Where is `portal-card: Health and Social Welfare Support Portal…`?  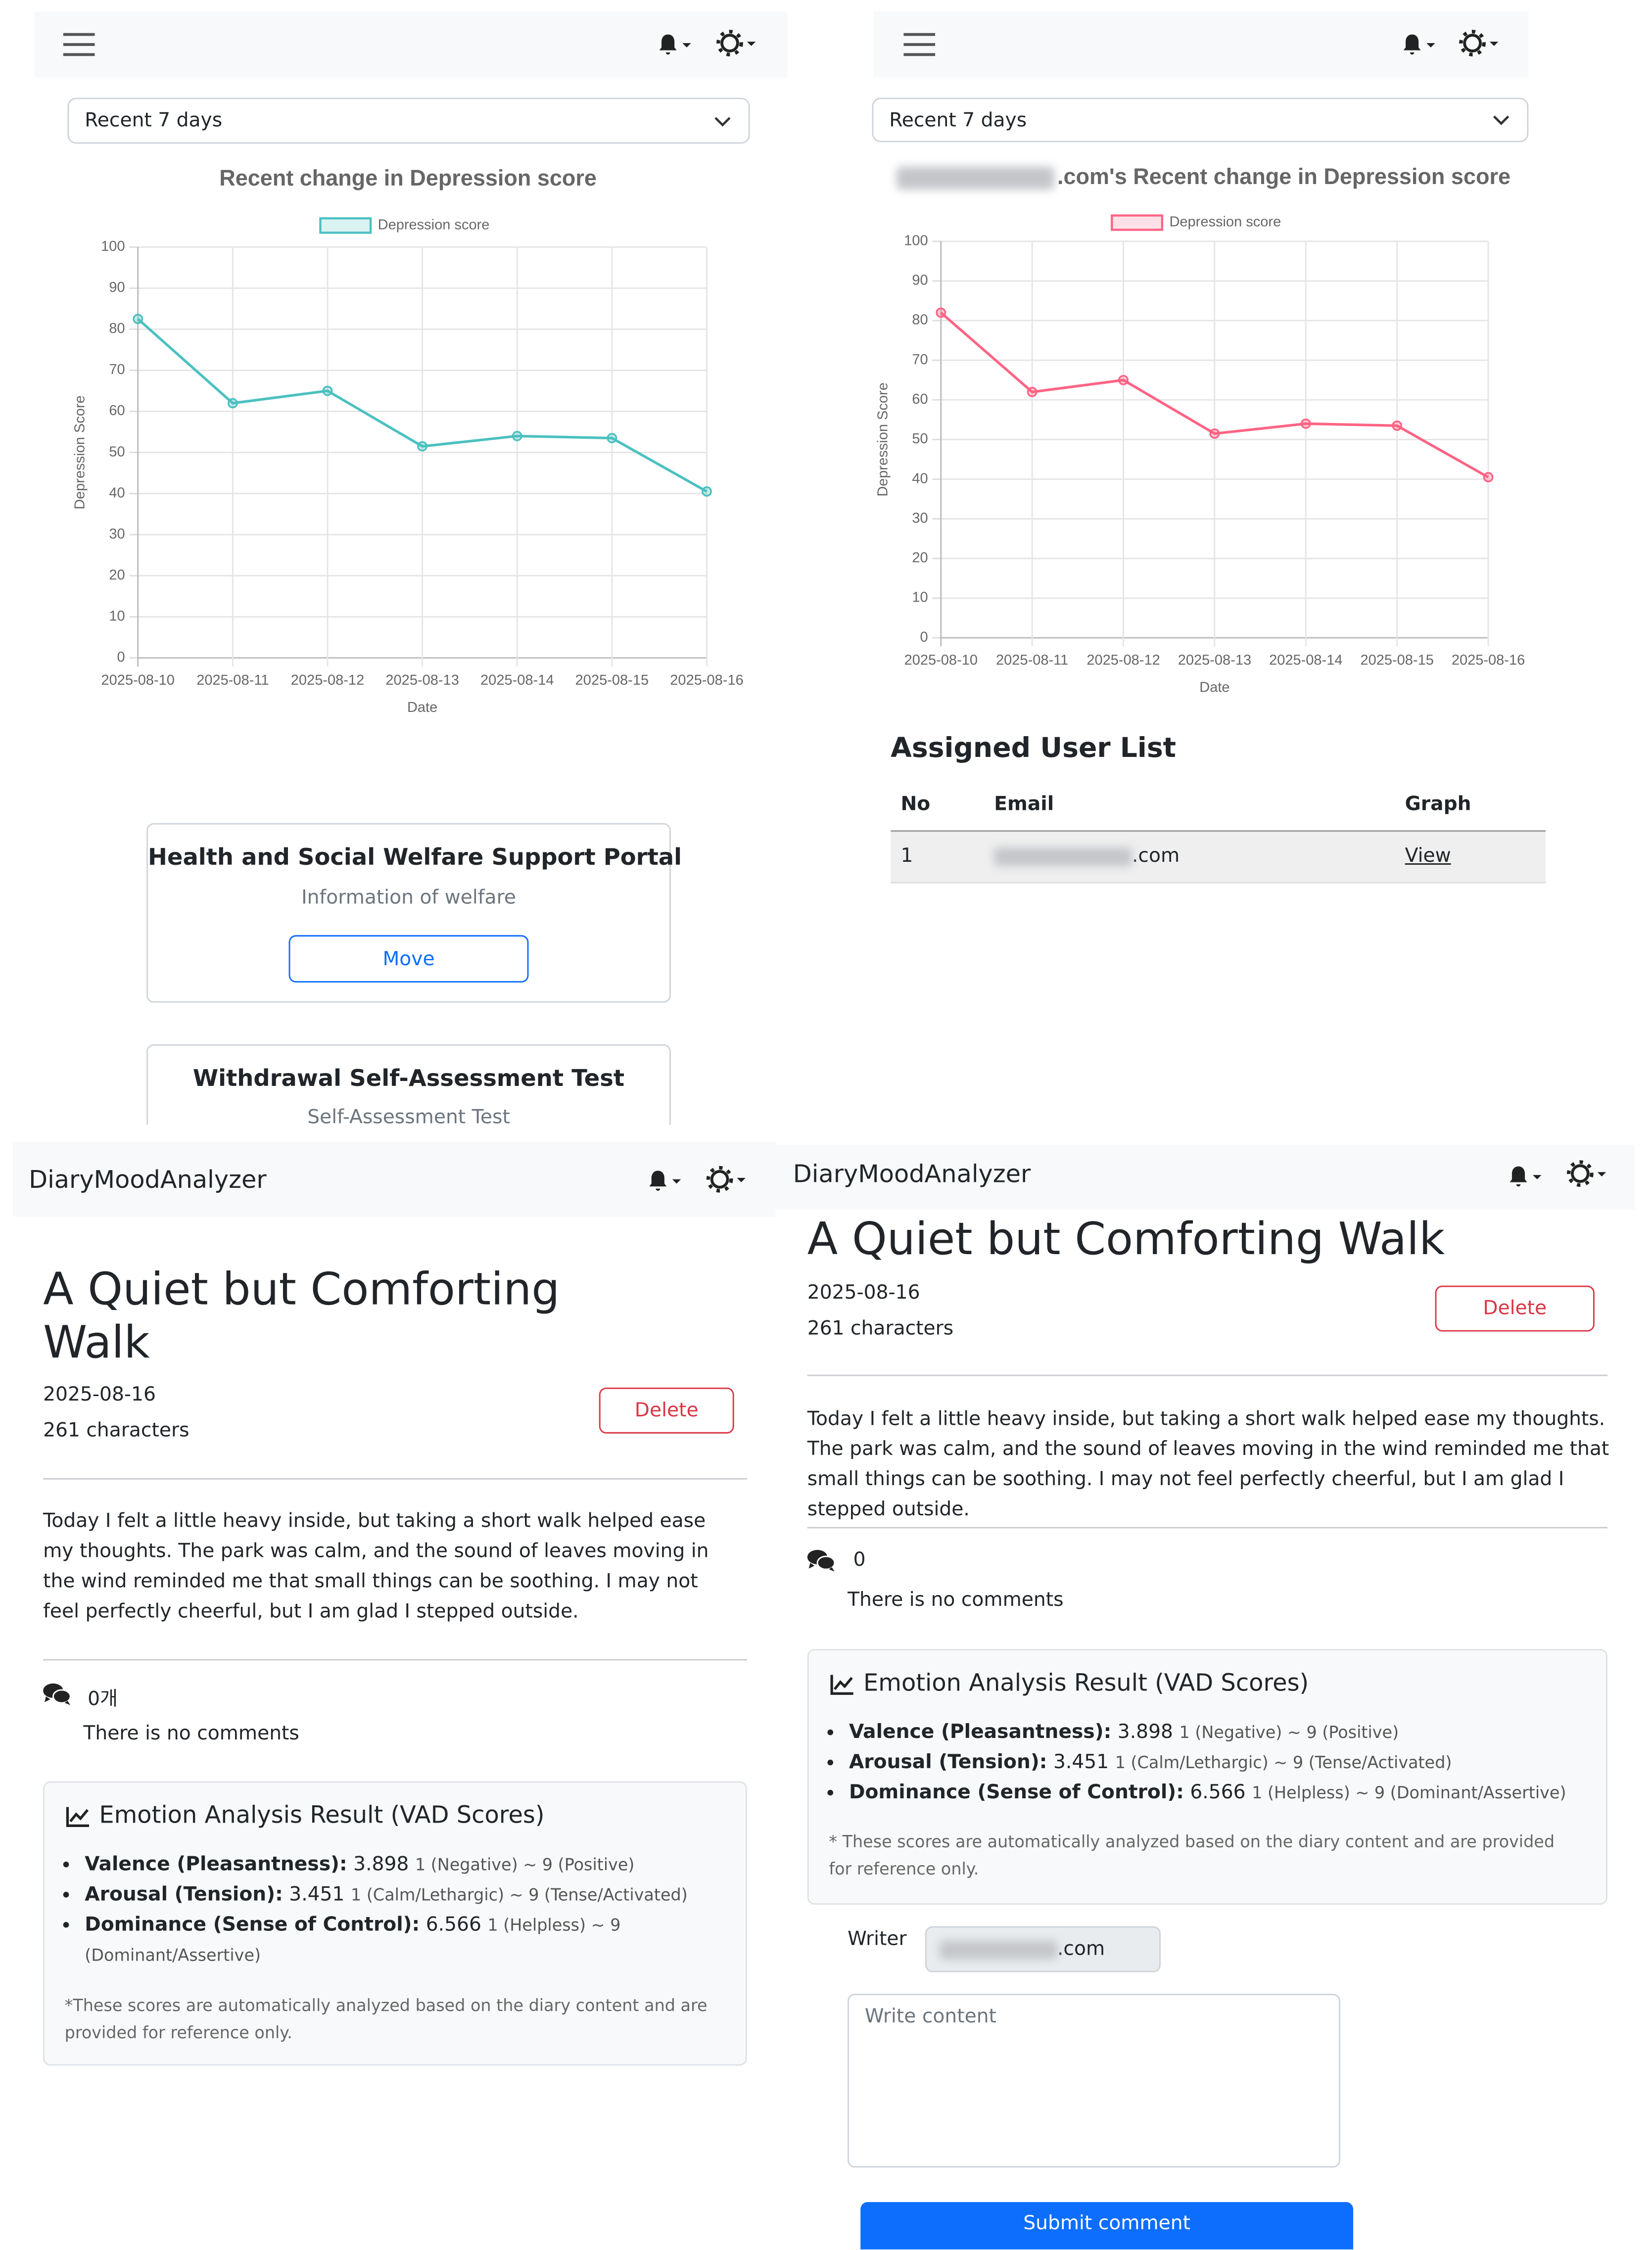
portal-card: Health and Social Welfare Support Portal… is located at coordinates (414, 913).